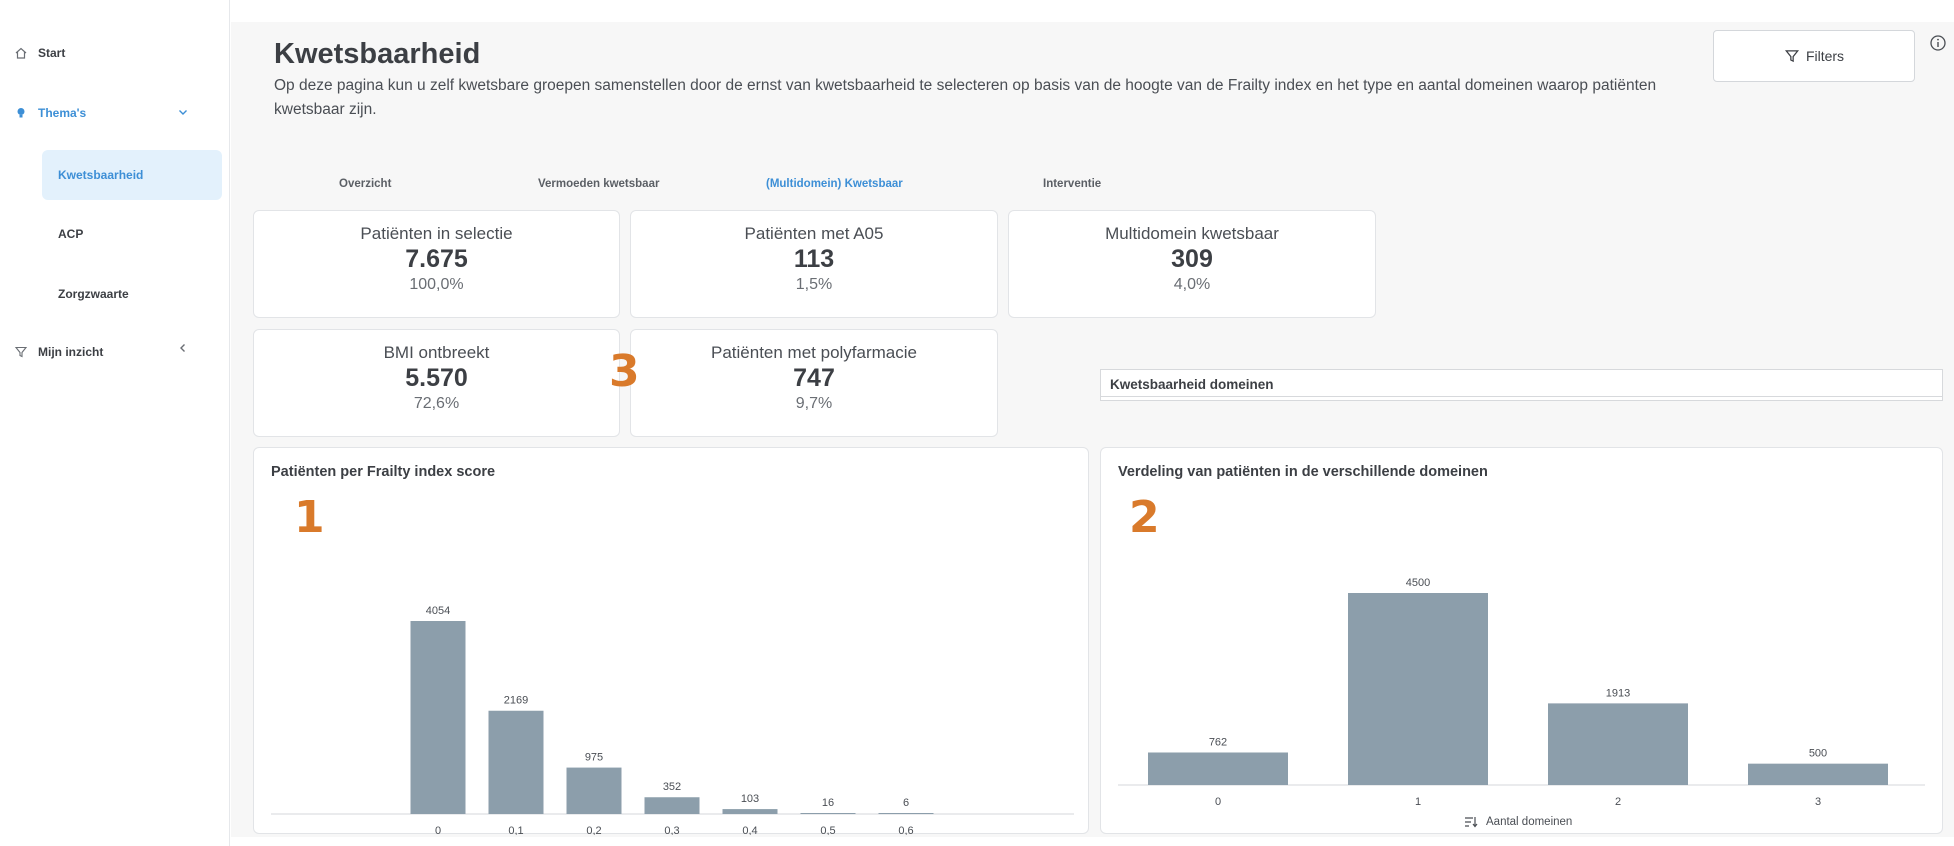  Describe the element at coordinates (183, 348) in the screenshot. I see `chevron-left-icon` at that location.